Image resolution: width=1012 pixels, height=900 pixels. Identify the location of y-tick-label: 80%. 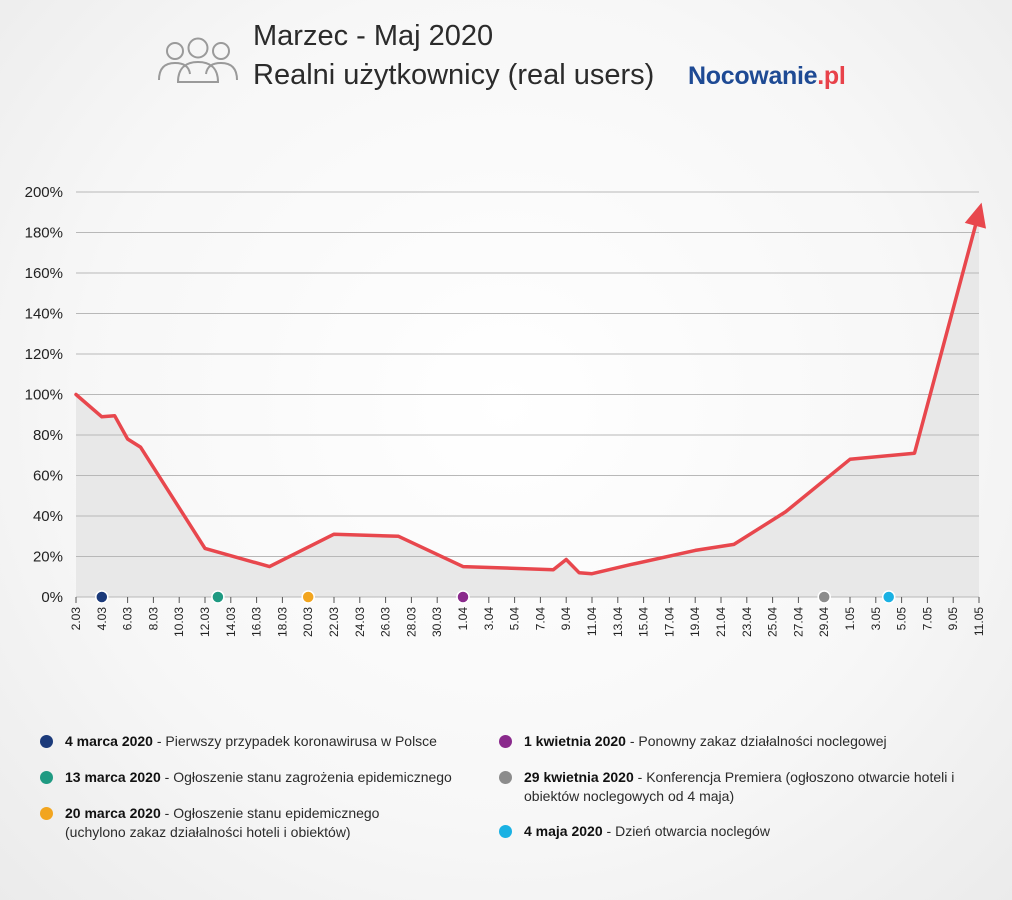
(48, 435).